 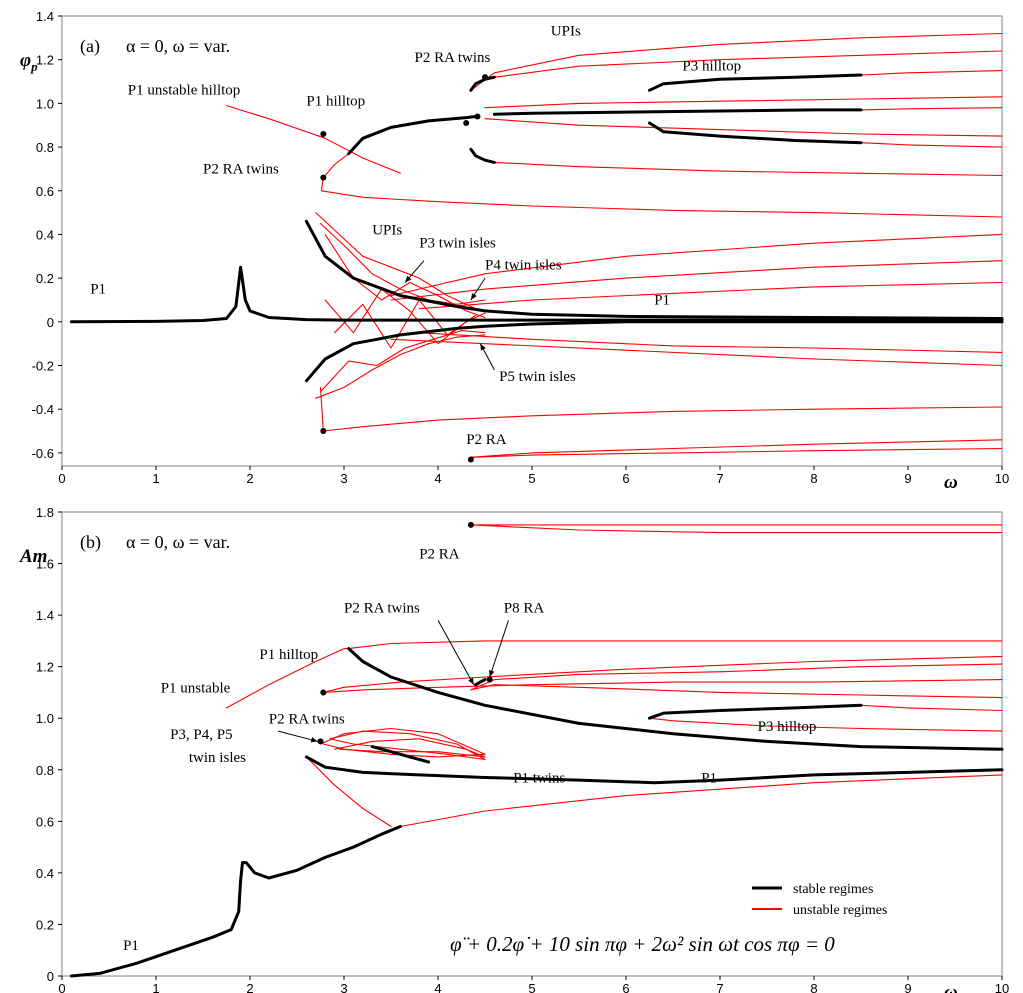 What do you see at coordinates (539, 779) in the screenshot?
I see `annotation-label: P1 twins` at bounding box center [539, 779].